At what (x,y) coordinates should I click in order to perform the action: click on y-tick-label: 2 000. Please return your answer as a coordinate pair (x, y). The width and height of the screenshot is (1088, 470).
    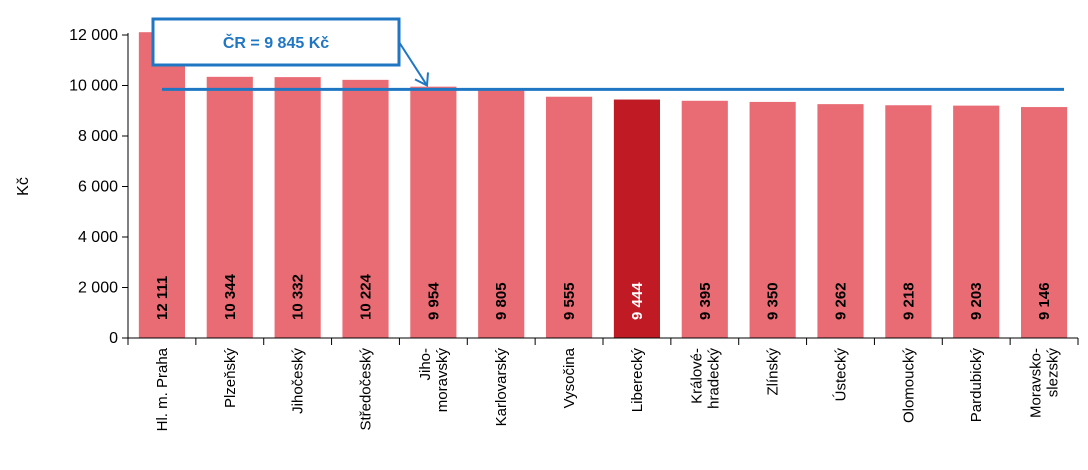
    Looking at the image, I should click on (98, 288).